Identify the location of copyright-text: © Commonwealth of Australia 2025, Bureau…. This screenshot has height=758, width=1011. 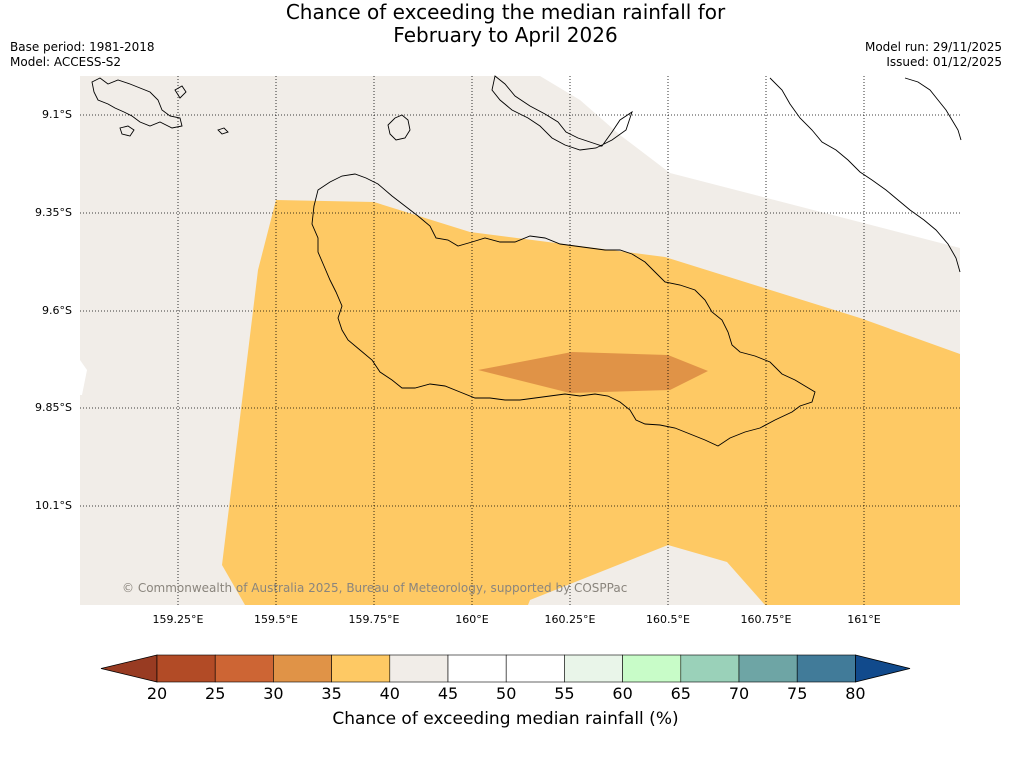
(374, 588).